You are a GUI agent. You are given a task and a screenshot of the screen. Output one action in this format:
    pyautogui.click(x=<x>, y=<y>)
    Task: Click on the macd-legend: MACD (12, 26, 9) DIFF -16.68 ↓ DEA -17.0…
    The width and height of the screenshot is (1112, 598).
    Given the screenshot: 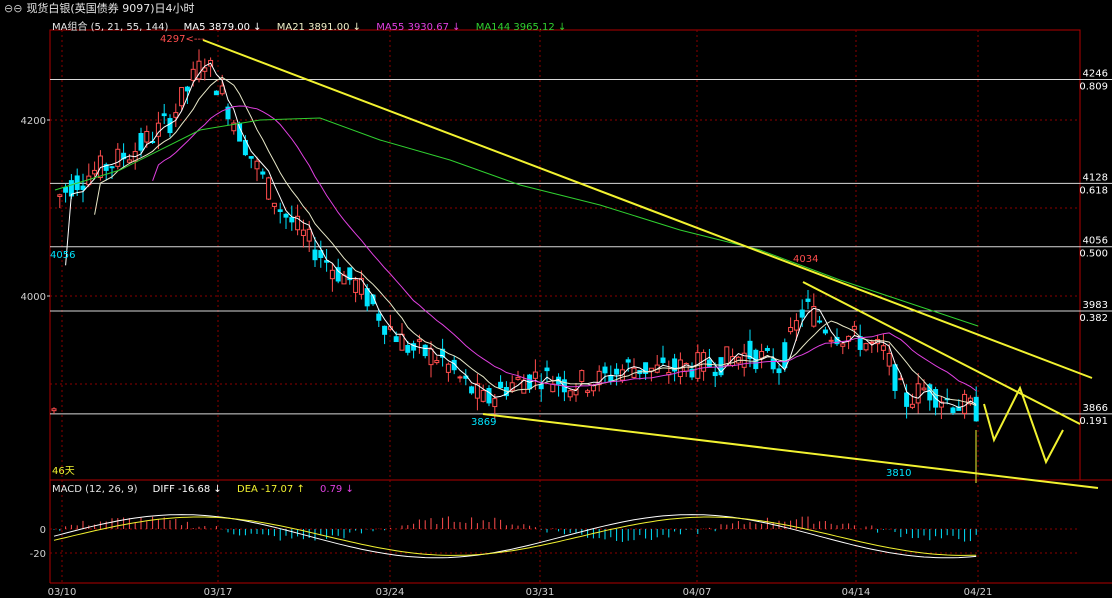 What is the action you would take?
    pyautogui.click(x=209, y=489)
    